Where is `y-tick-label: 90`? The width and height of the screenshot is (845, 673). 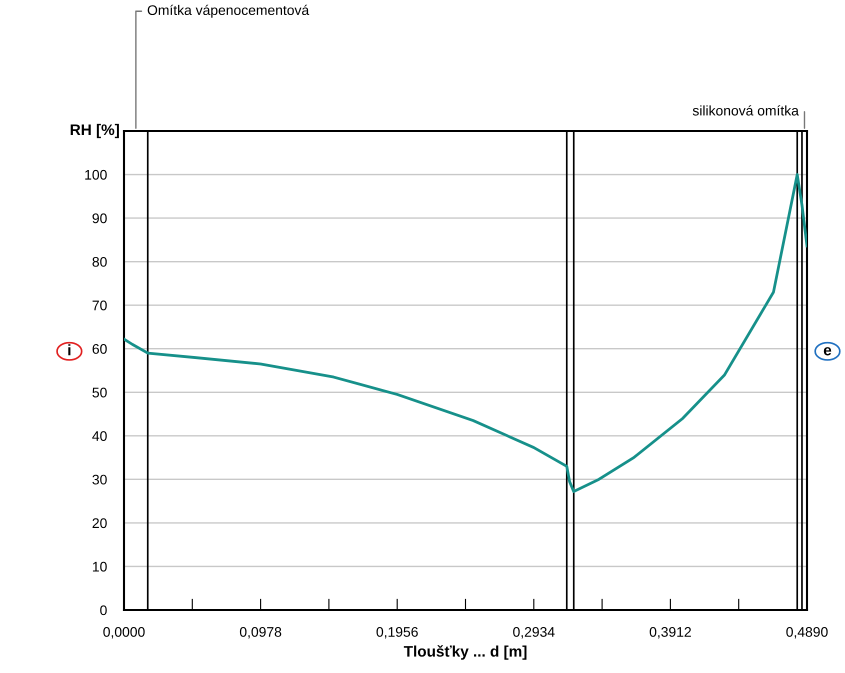 y-tick-label: 90 is located at coordinates (99, 218).